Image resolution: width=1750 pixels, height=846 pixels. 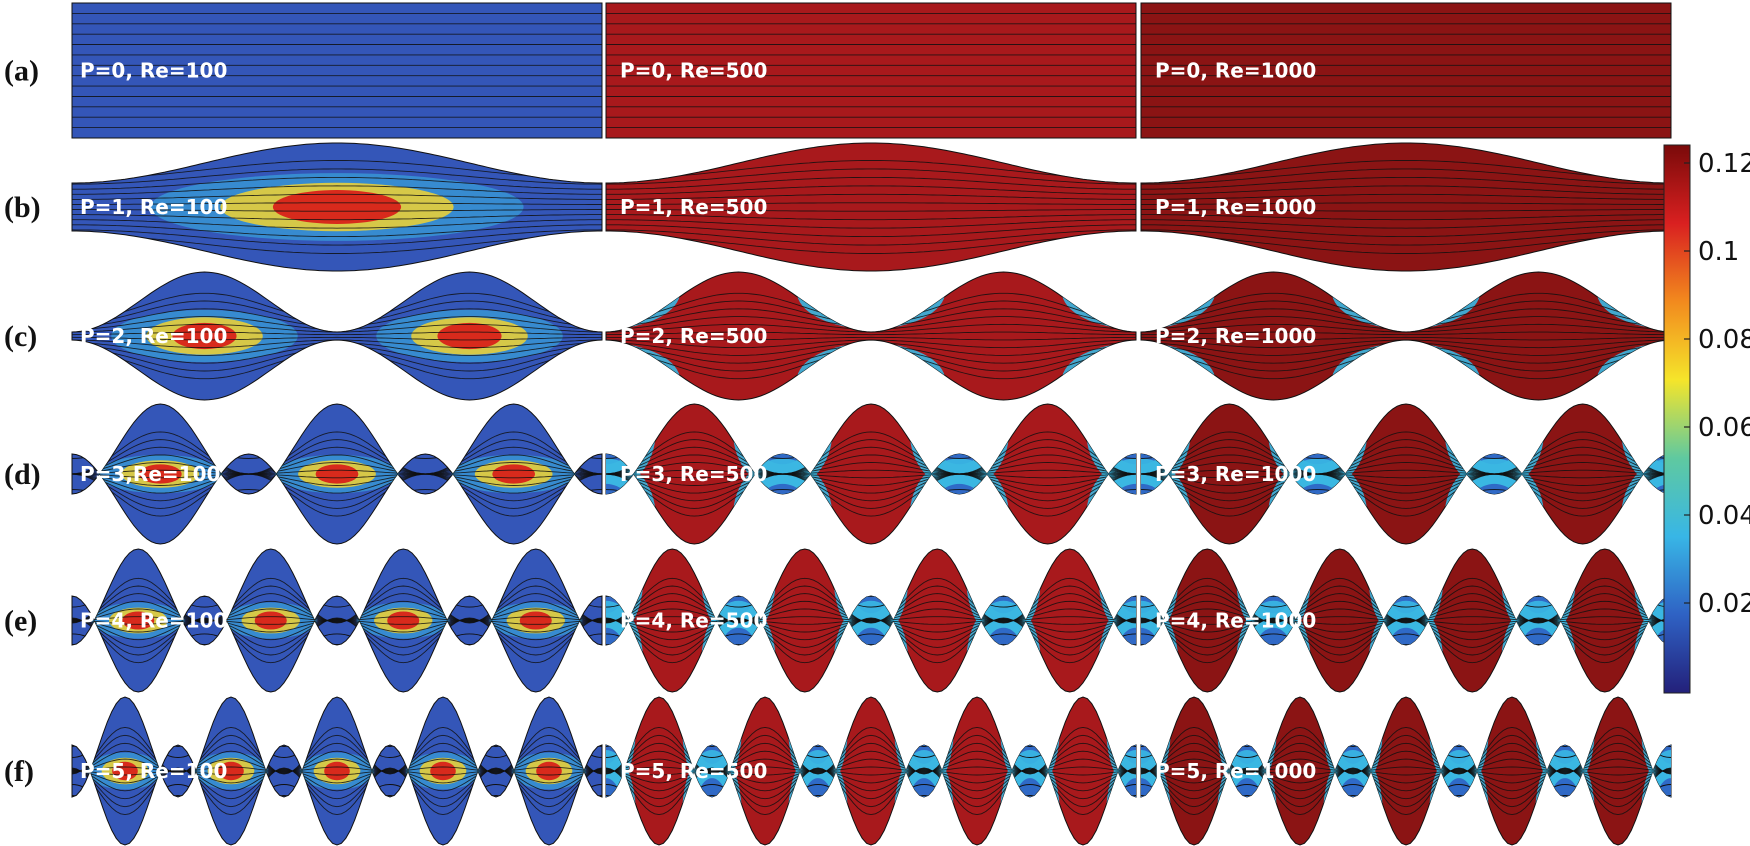 I want to click on panel: P=2, Re=1000, so click(x=1406, y=336).